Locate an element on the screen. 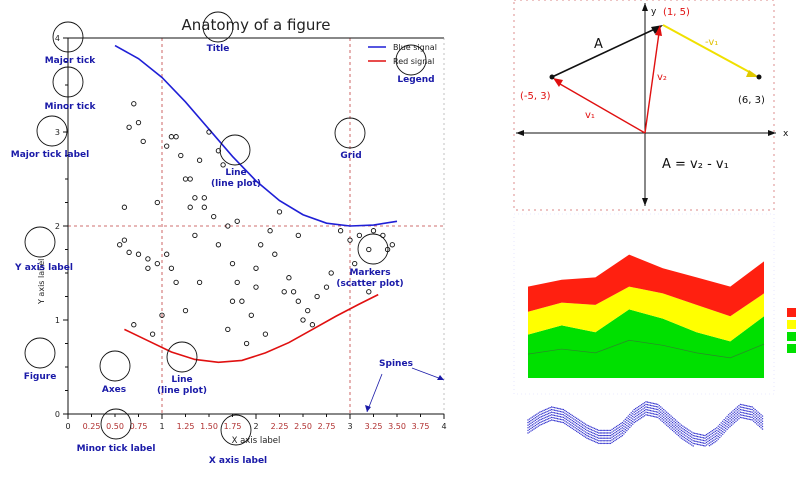 The image size is (800, 480). x-minor-tick-label: 0.50 is located at coordinates (115, 426).